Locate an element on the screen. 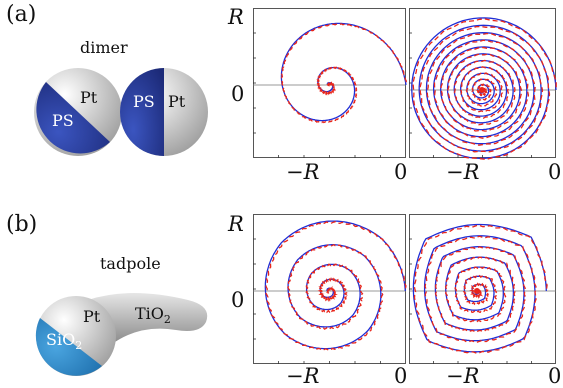 This screenshot has width=563, height=388. b-axis-minusR-1: −R is located at coordinates (303, 376).